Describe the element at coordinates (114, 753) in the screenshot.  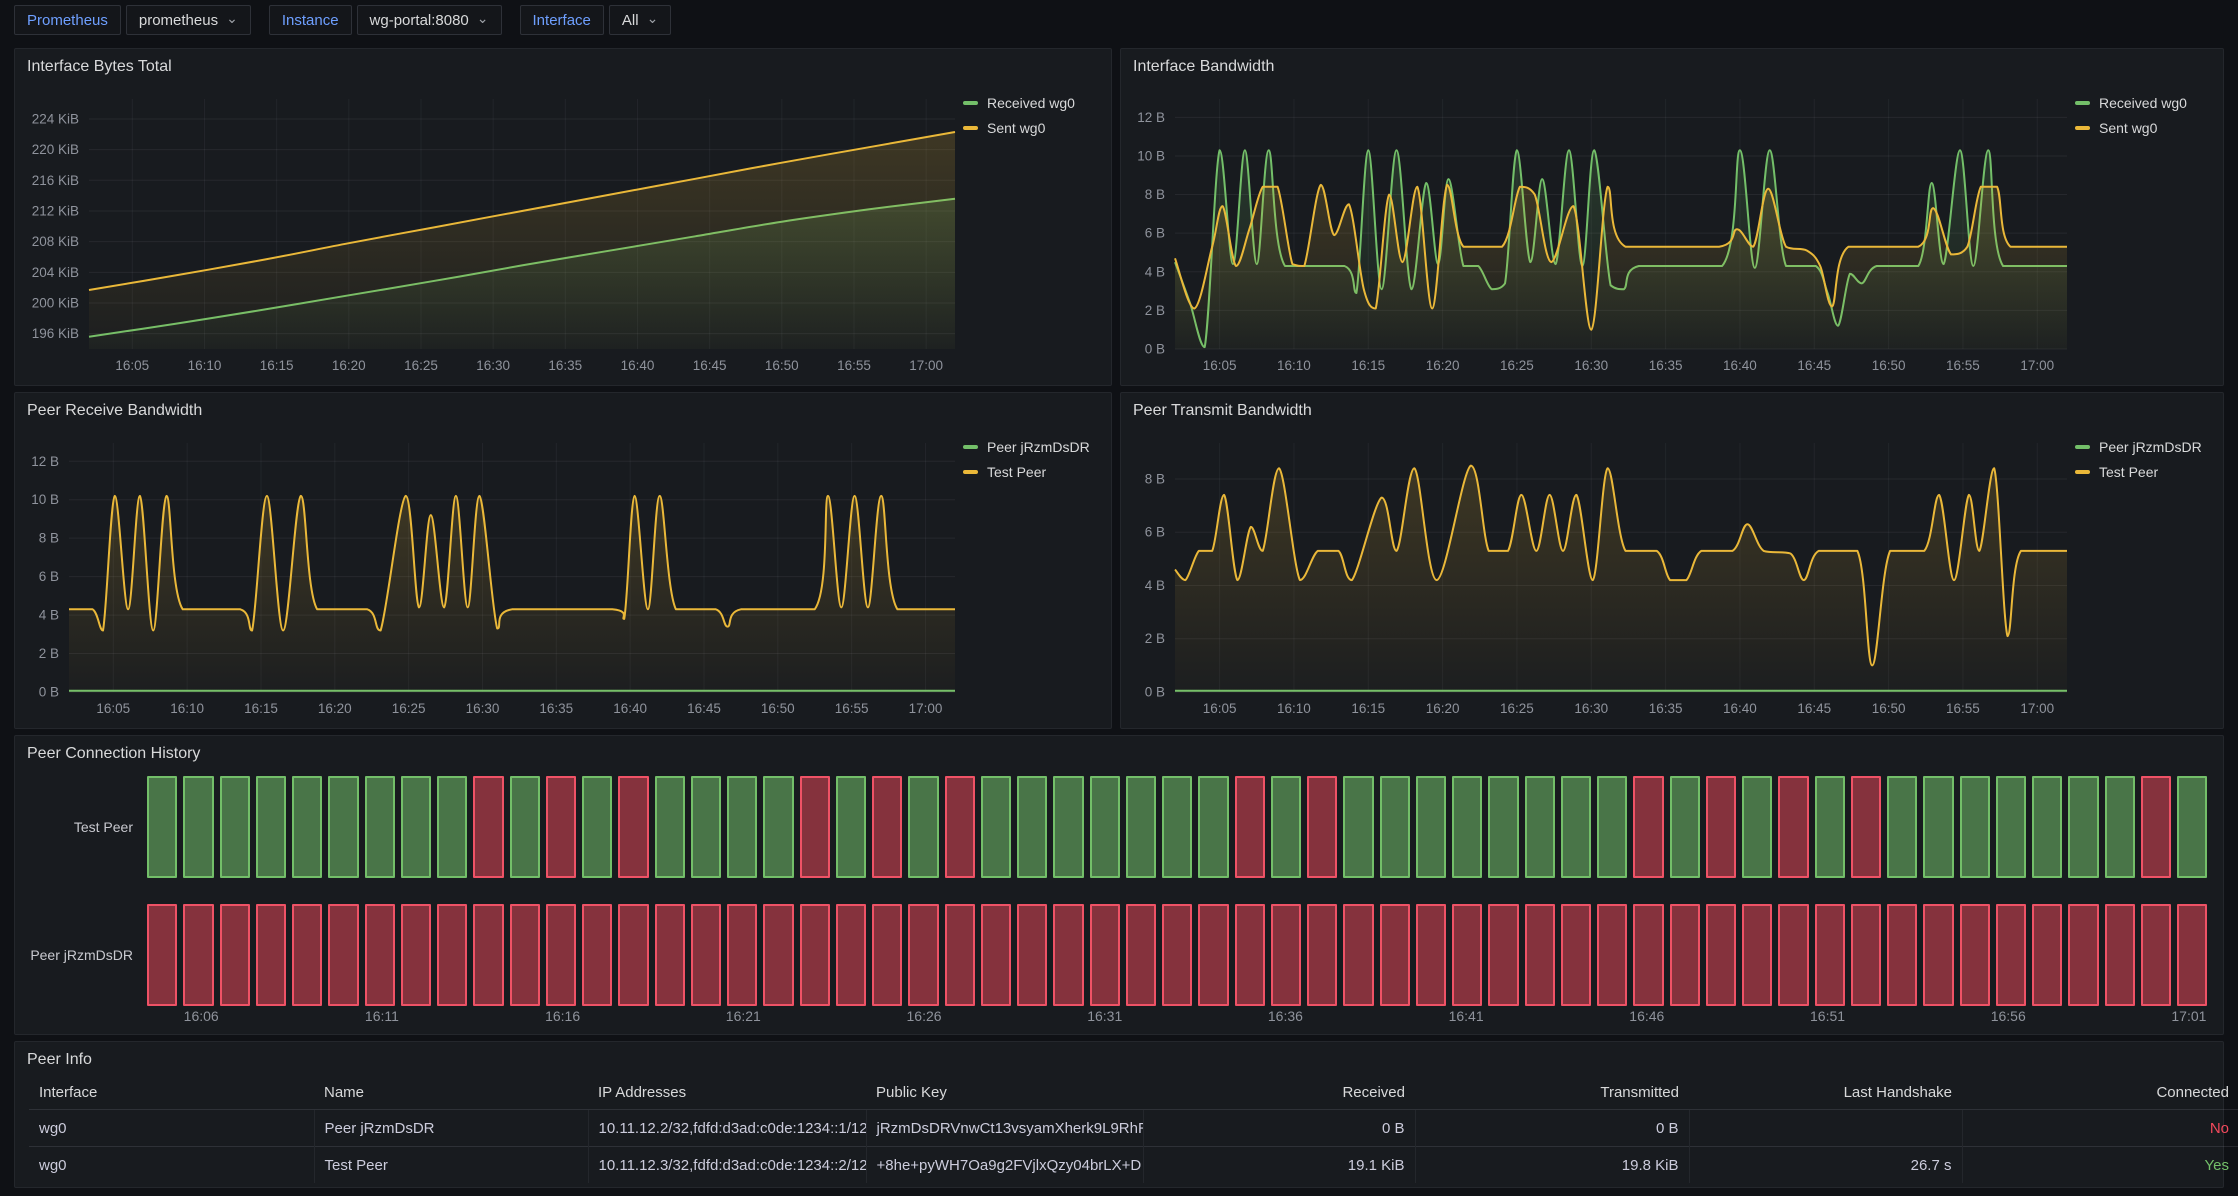
I see `panel-title: Peer Connection History` at that location.